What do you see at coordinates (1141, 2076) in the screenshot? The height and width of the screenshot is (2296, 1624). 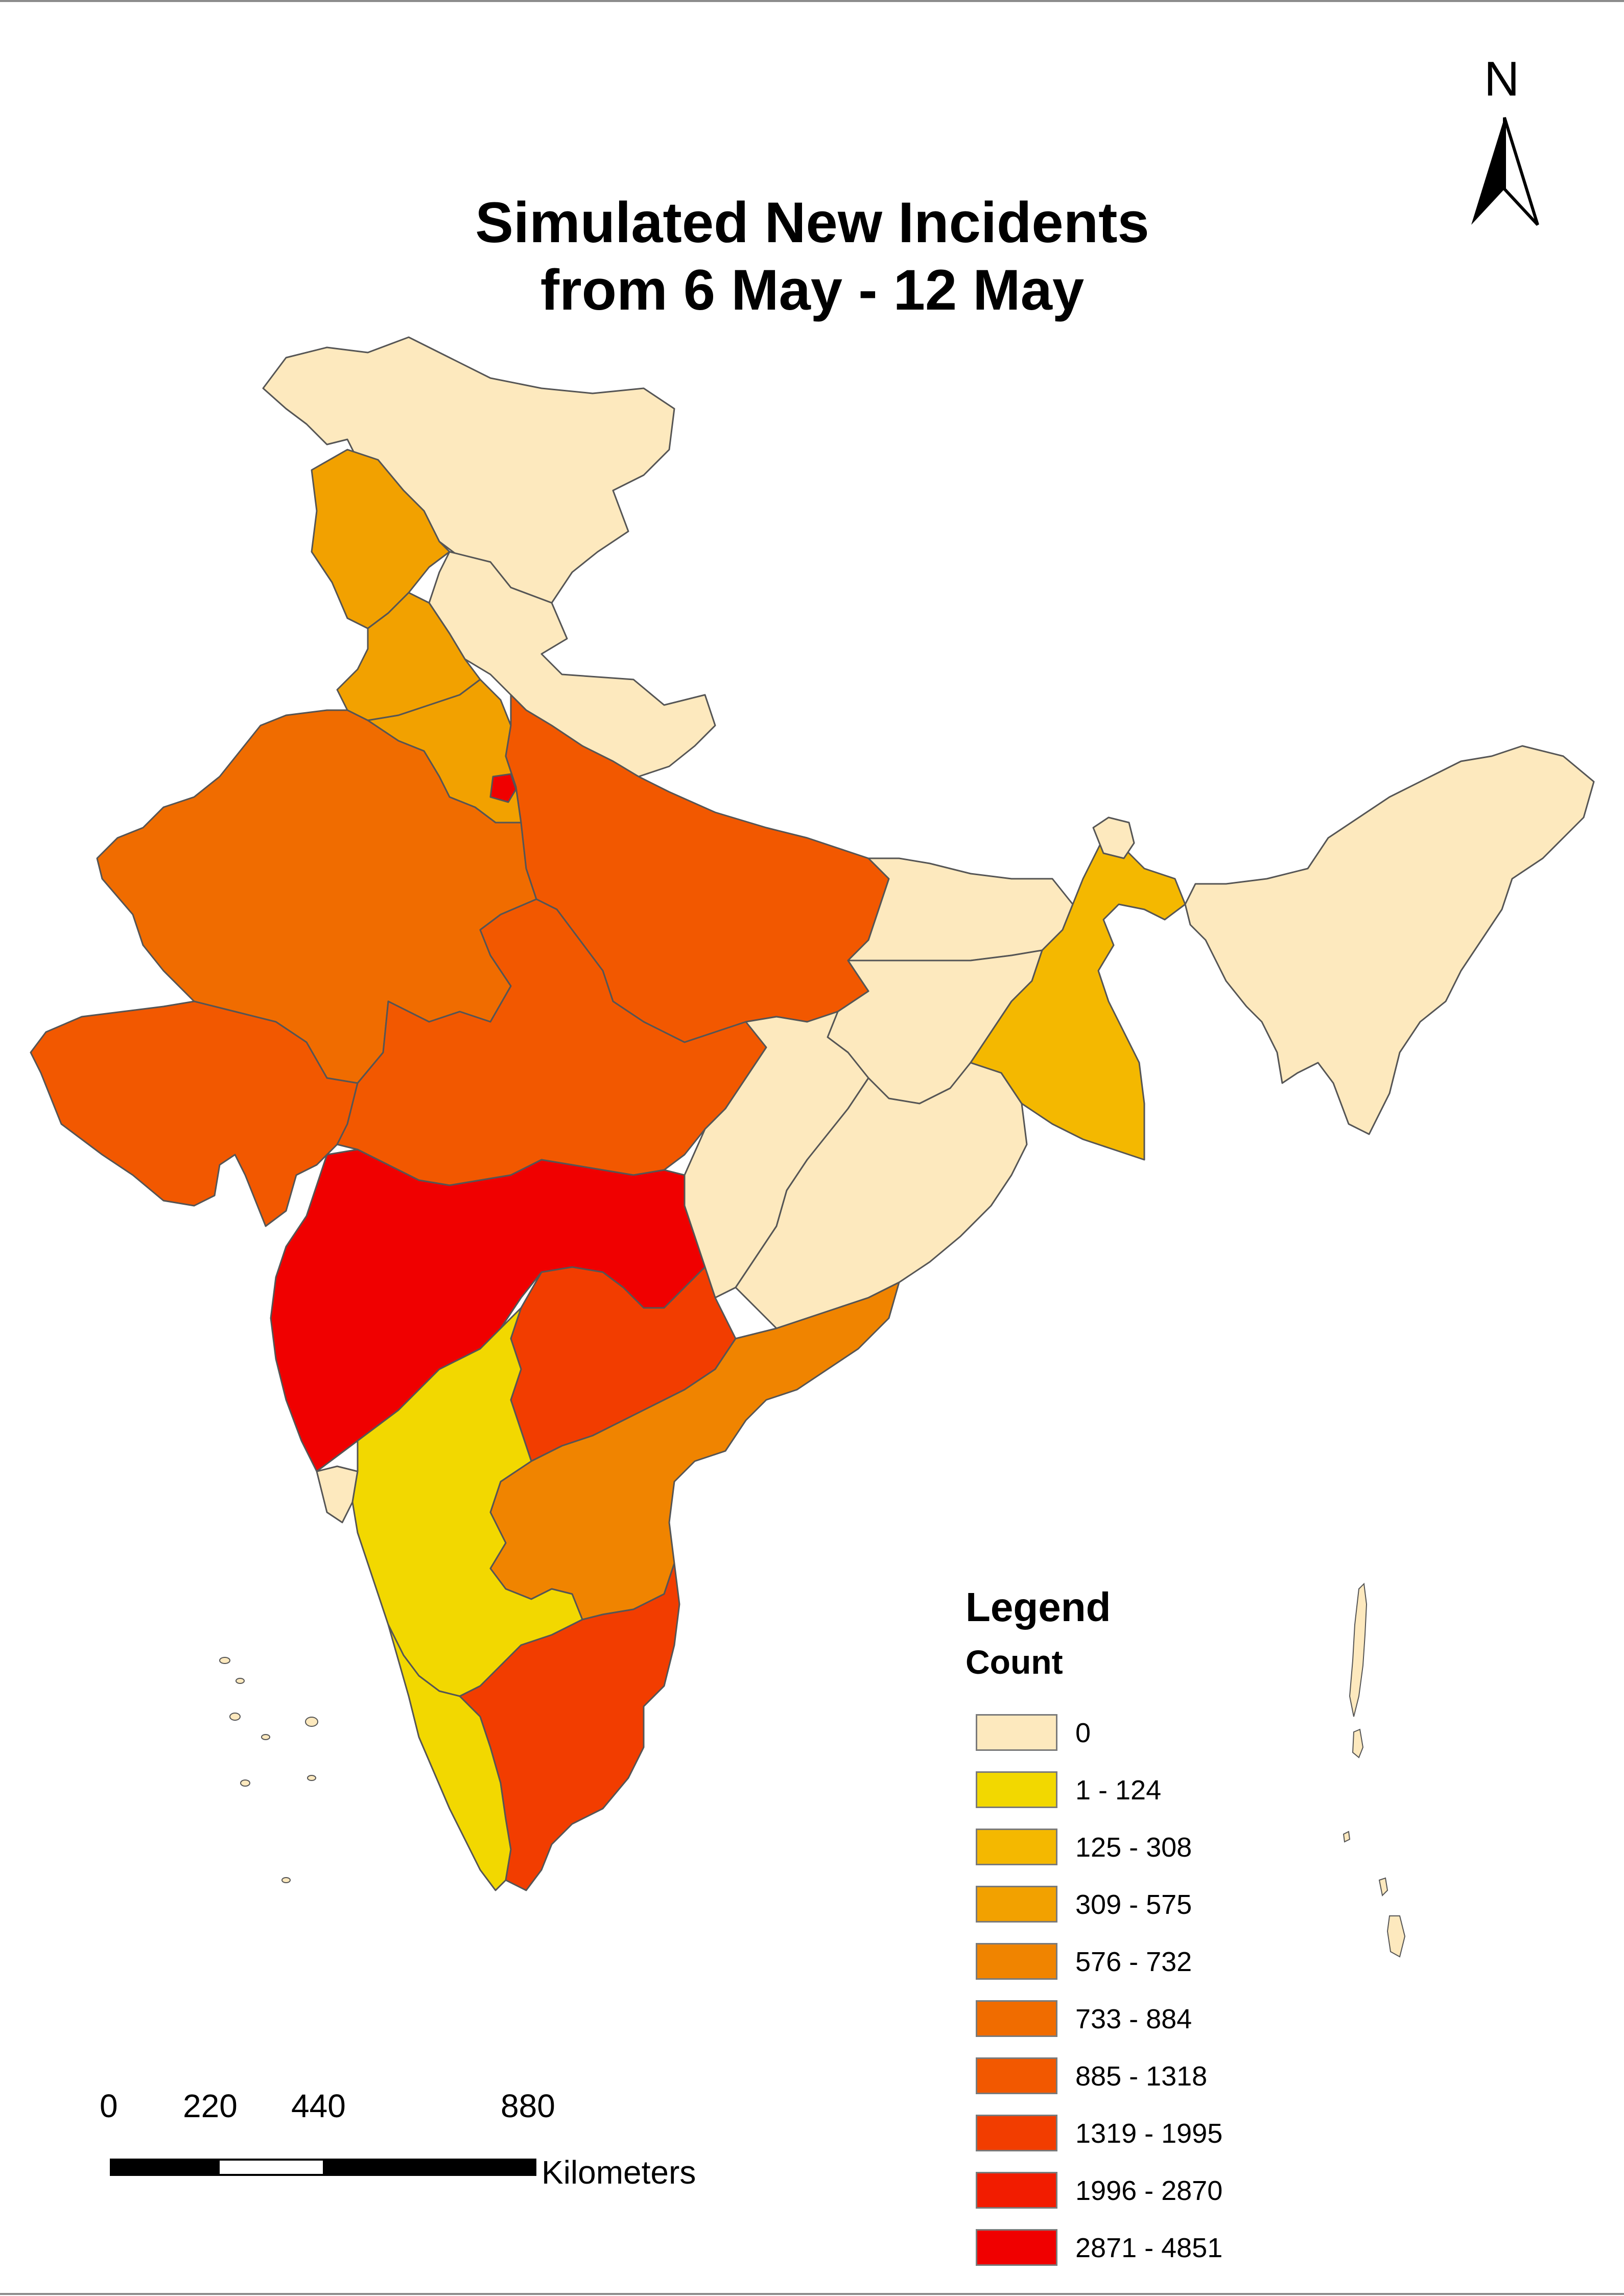 I see `legend-label: 885 - 1318` at bounding box center [1141, 2076].